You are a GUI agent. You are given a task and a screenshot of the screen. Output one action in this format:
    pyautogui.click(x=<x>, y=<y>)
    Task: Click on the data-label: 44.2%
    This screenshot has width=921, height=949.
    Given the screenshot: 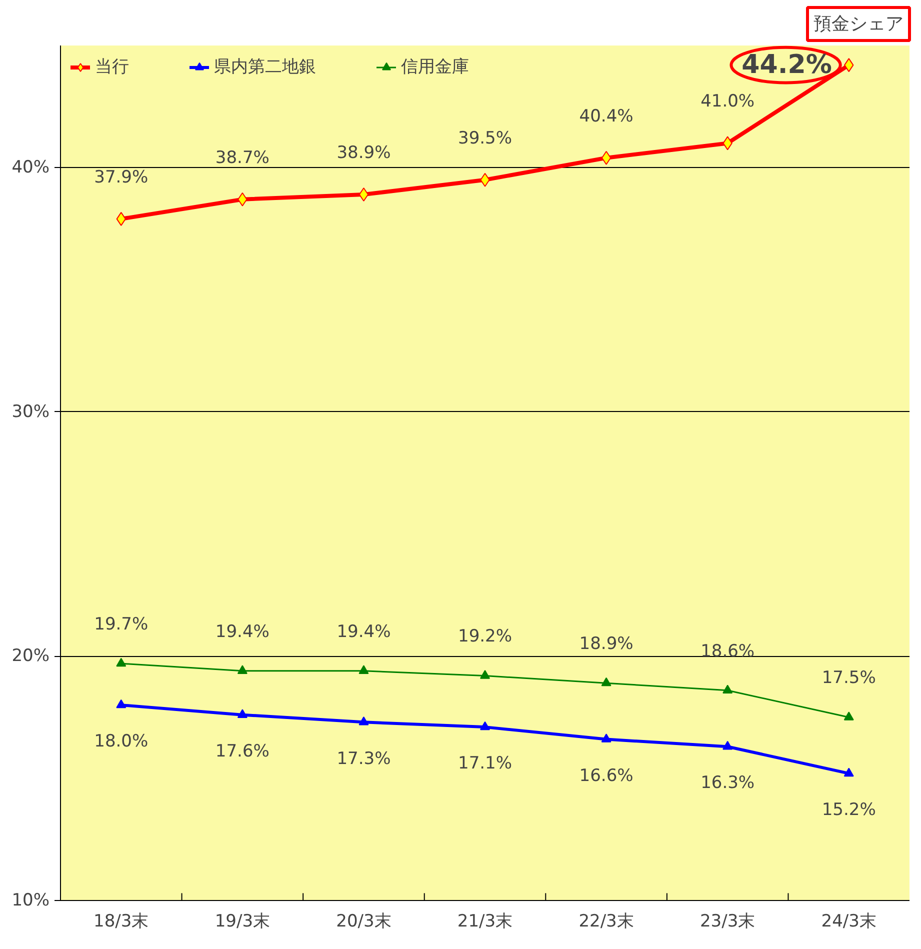 What is the action you would take?
    pyautogui.click(x=787, y=65)
    